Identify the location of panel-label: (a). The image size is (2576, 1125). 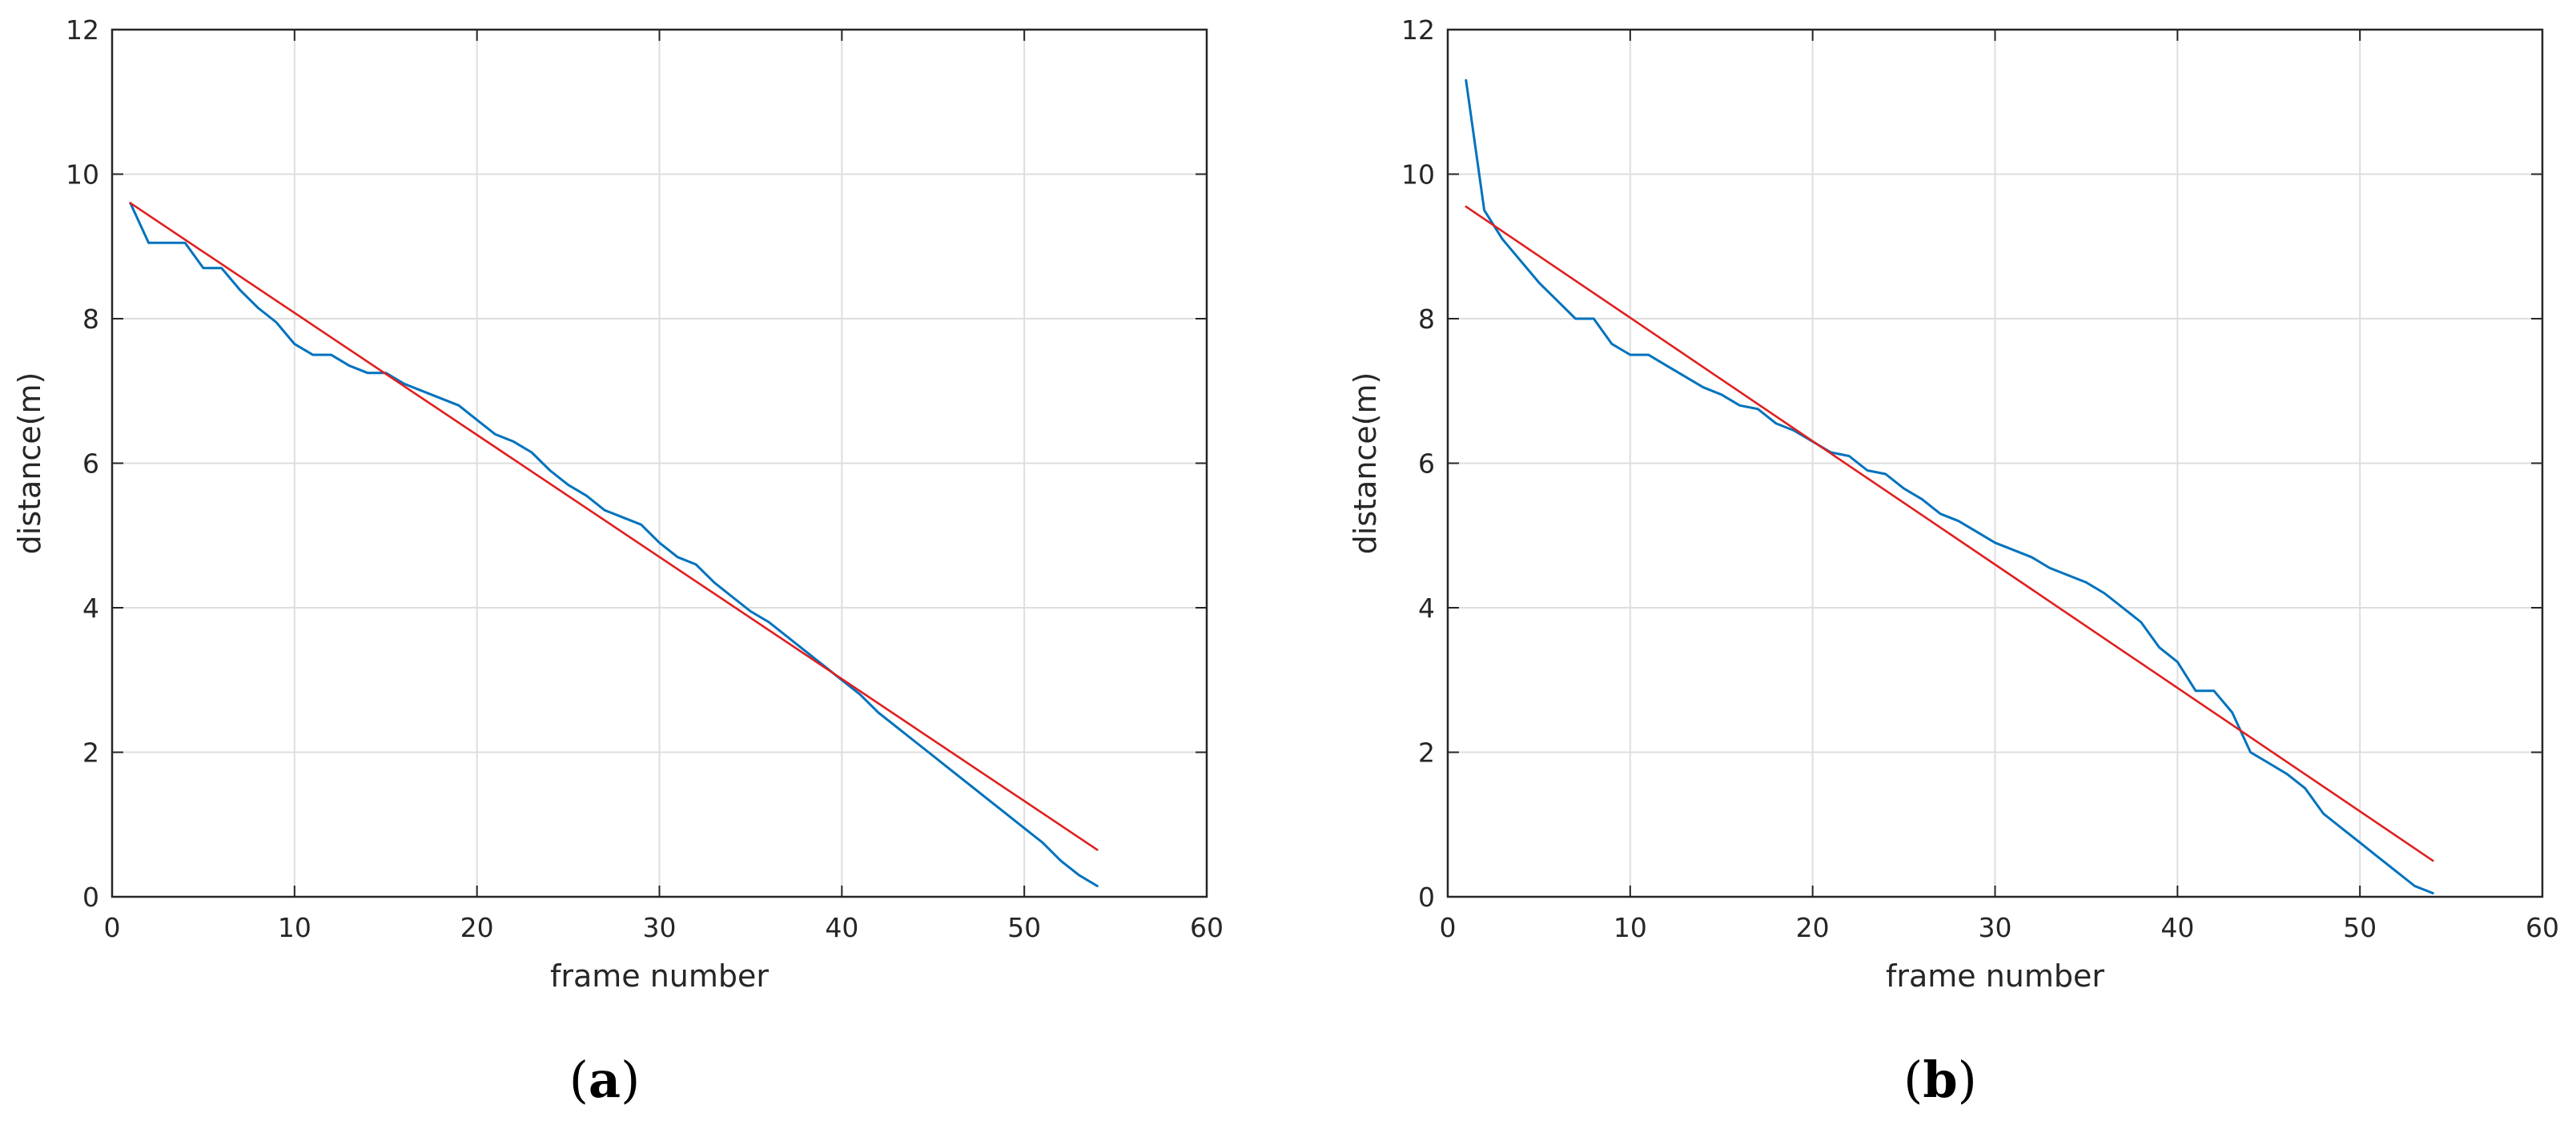
(605, 1080).